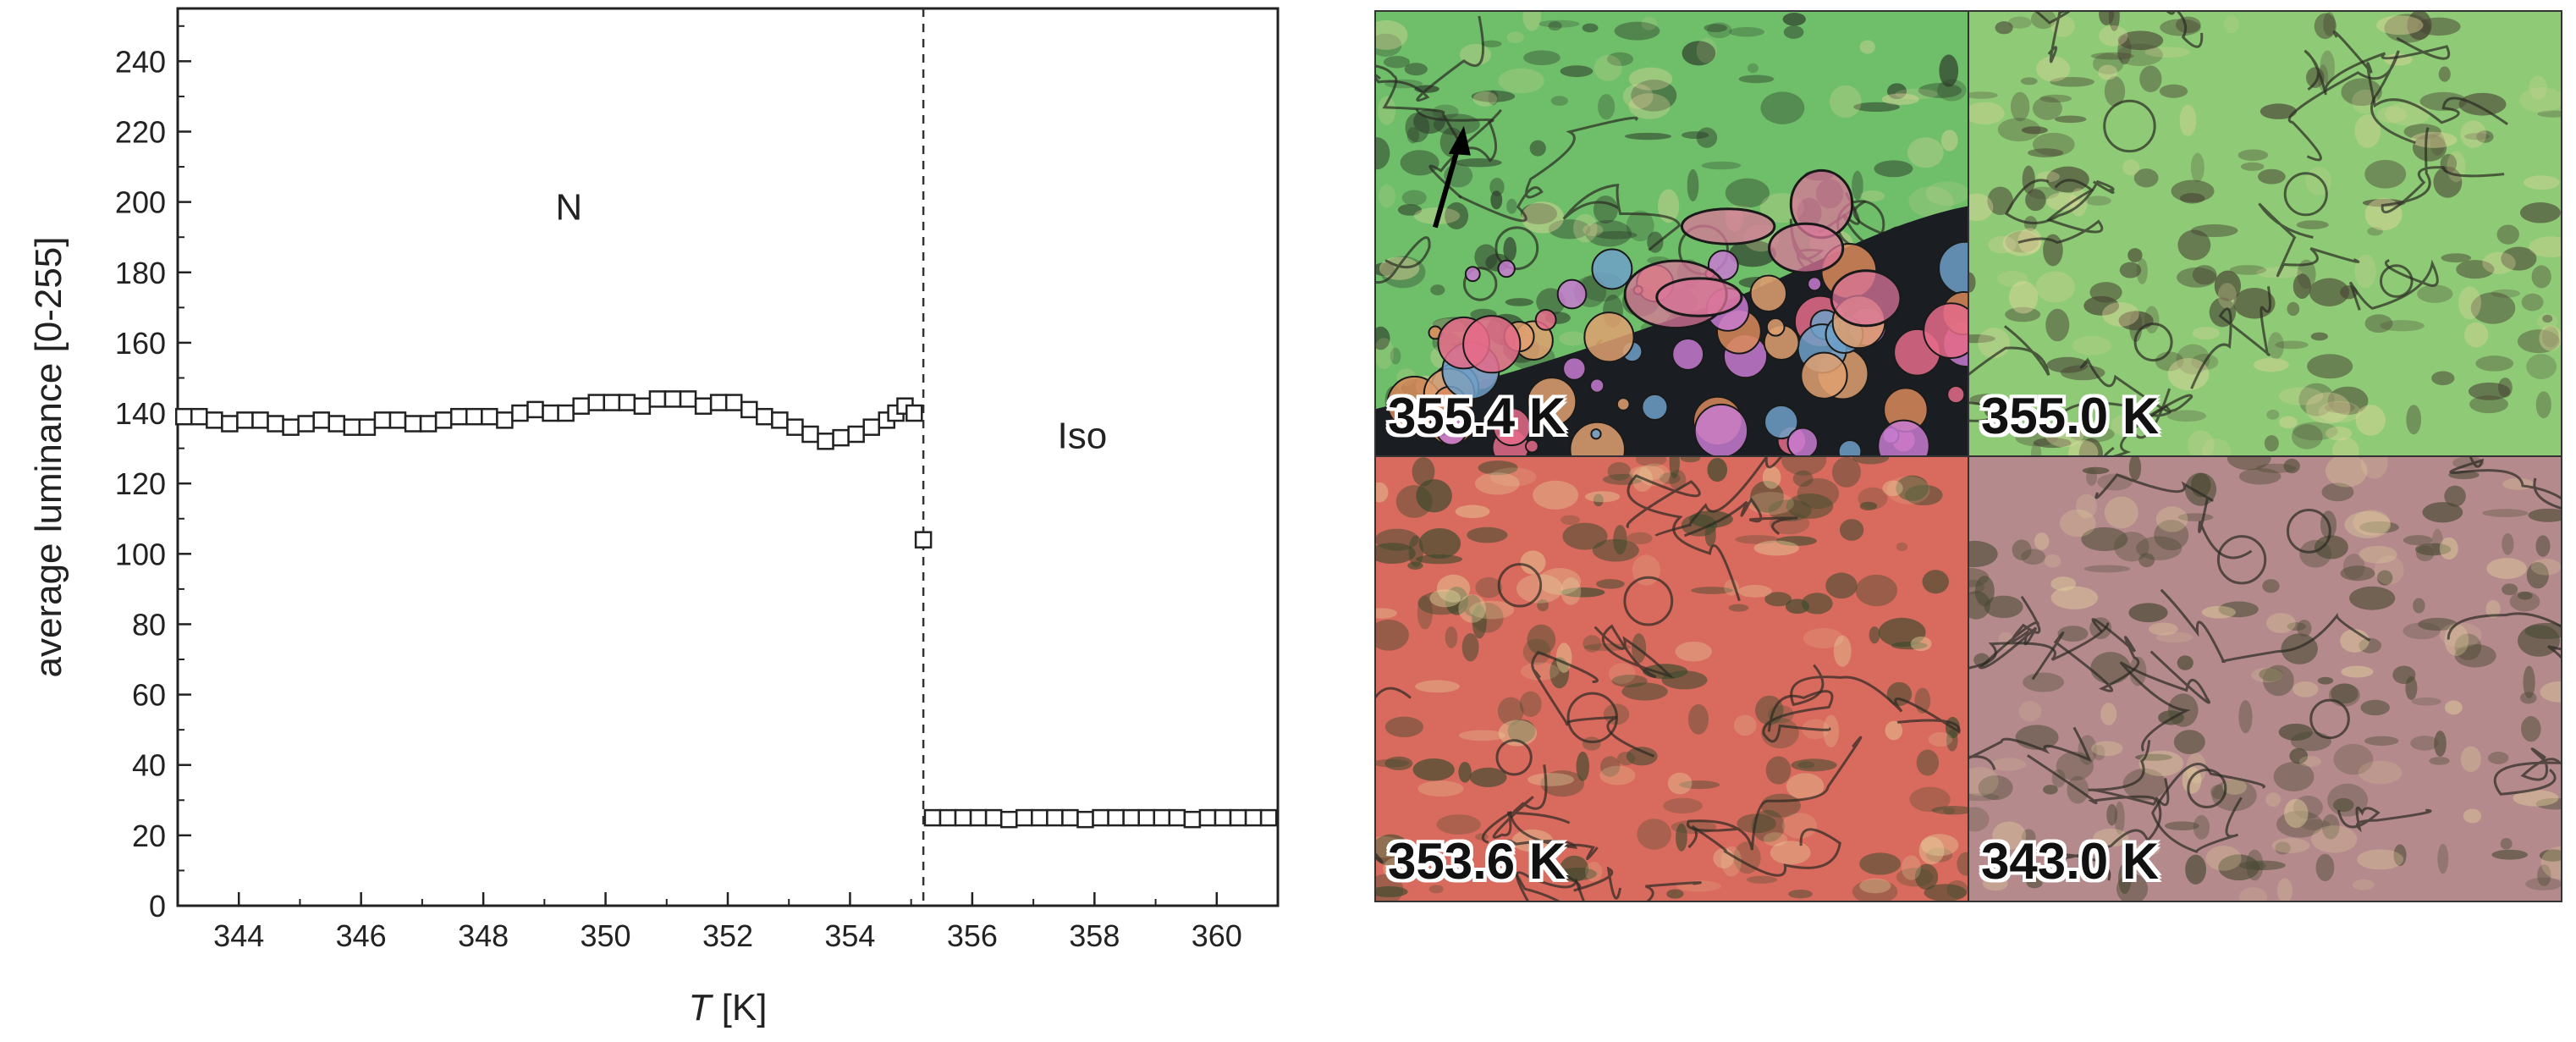 This screenshot has height=1042, width=2576. What do you see at coordinates (727, 936) in the screenshot?
I see `x-tick-label: 352` at bounding box center [727, 936].